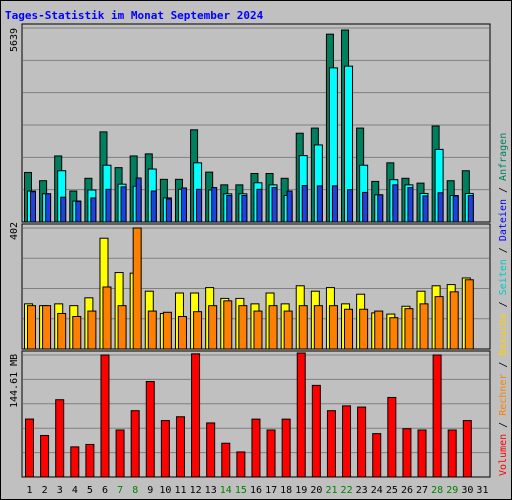 This screenshot has height=500, width=512. Describe the element at coordinates (135, 490) in the screenshot. I see `day-label-8: 8` at that location.